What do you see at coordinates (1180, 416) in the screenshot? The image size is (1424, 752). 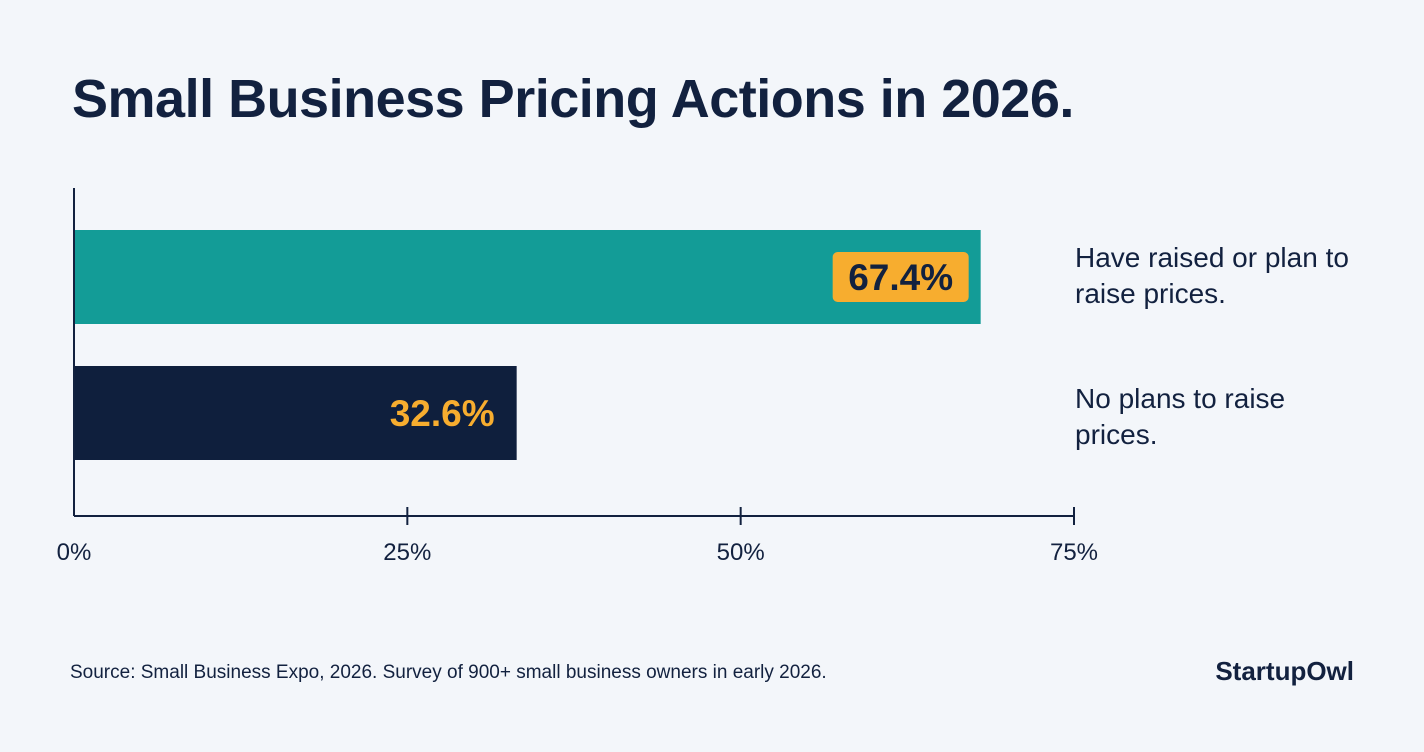 I see `category-label: No plans to raise prices.` at bounding box center [1180, 416].